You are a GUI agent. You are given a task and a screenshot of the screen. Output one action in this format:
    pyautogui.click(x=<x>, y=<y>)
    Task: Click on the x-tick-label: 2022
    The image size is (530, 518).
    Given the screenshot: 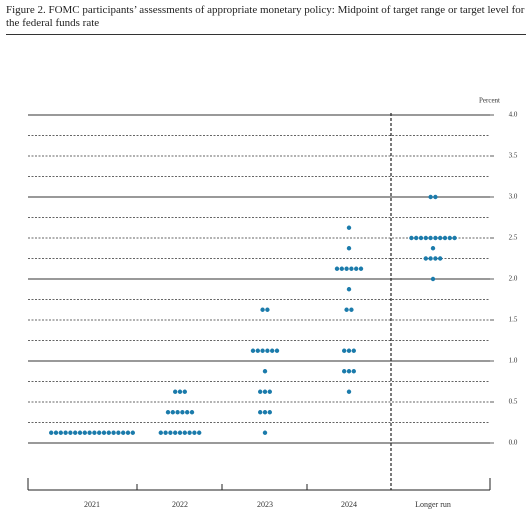 What is the action you would take?
    pyautogui.click(x=180, y=504)
    